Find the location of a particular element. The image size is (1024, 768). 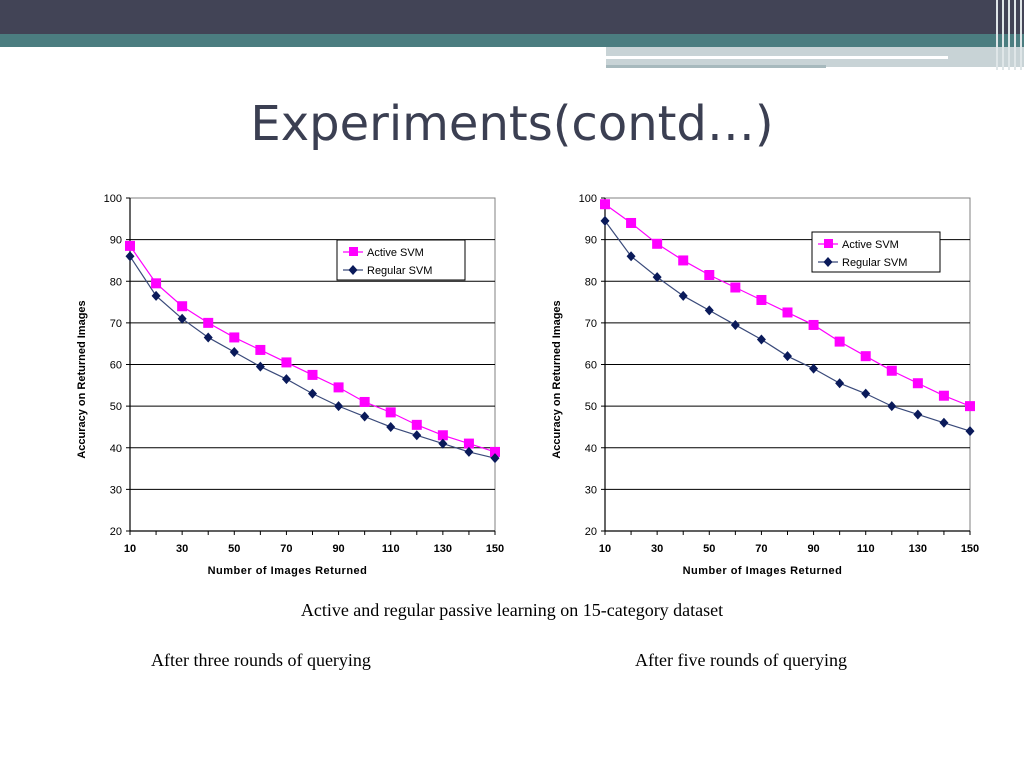

header-decor-line is located at coordinates (777, 57).